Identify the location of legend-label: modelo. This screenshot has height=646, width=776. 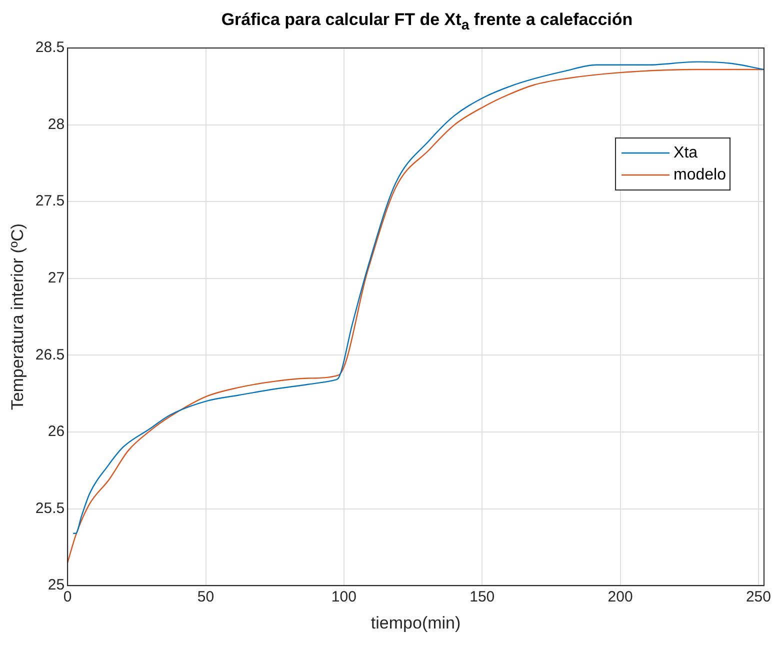
(700, 175).